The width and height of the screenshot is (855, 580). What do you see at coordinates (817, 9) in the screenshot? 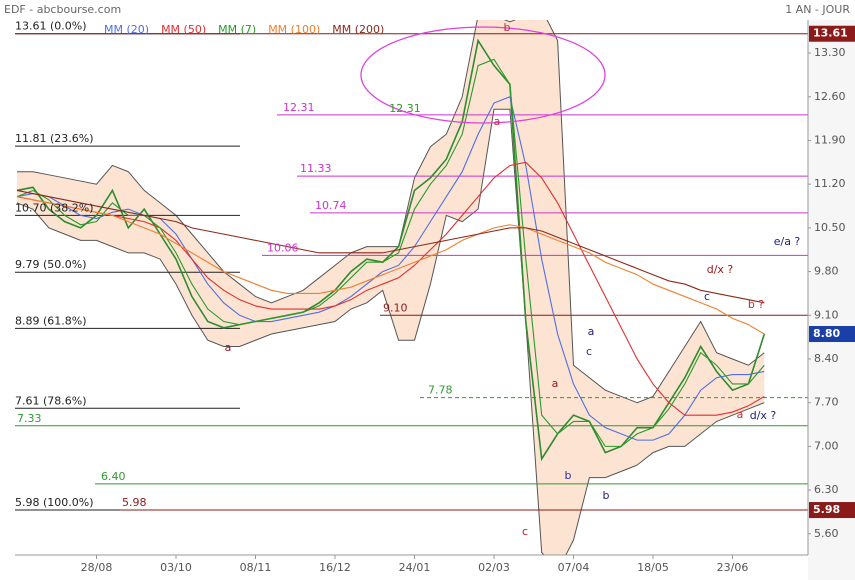
I see `period: 1 AN - JOUR` at bounding box center [817, 9].